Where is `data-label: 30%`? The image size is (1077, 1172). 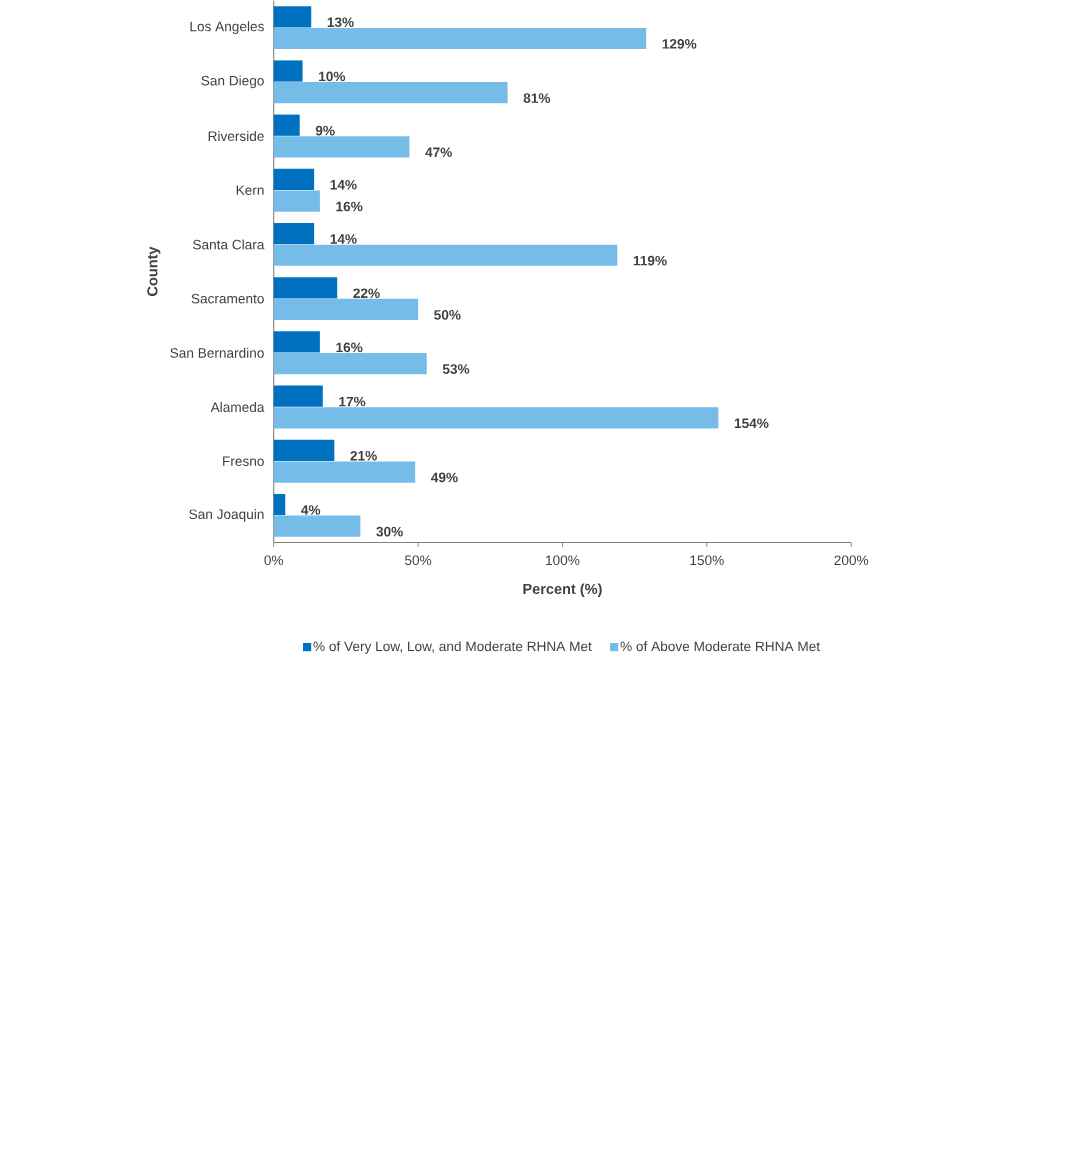
data-label: 30% is located at coordinates (390, 531).